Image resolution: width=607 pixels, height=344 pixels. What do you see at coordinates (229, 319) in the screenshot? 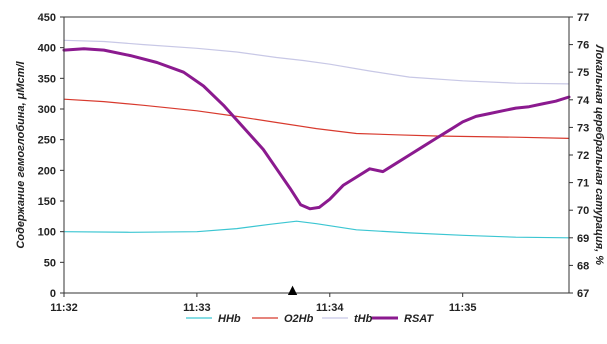
I see `legend-label-hhb: HHb` at bounding box center [229, 319].